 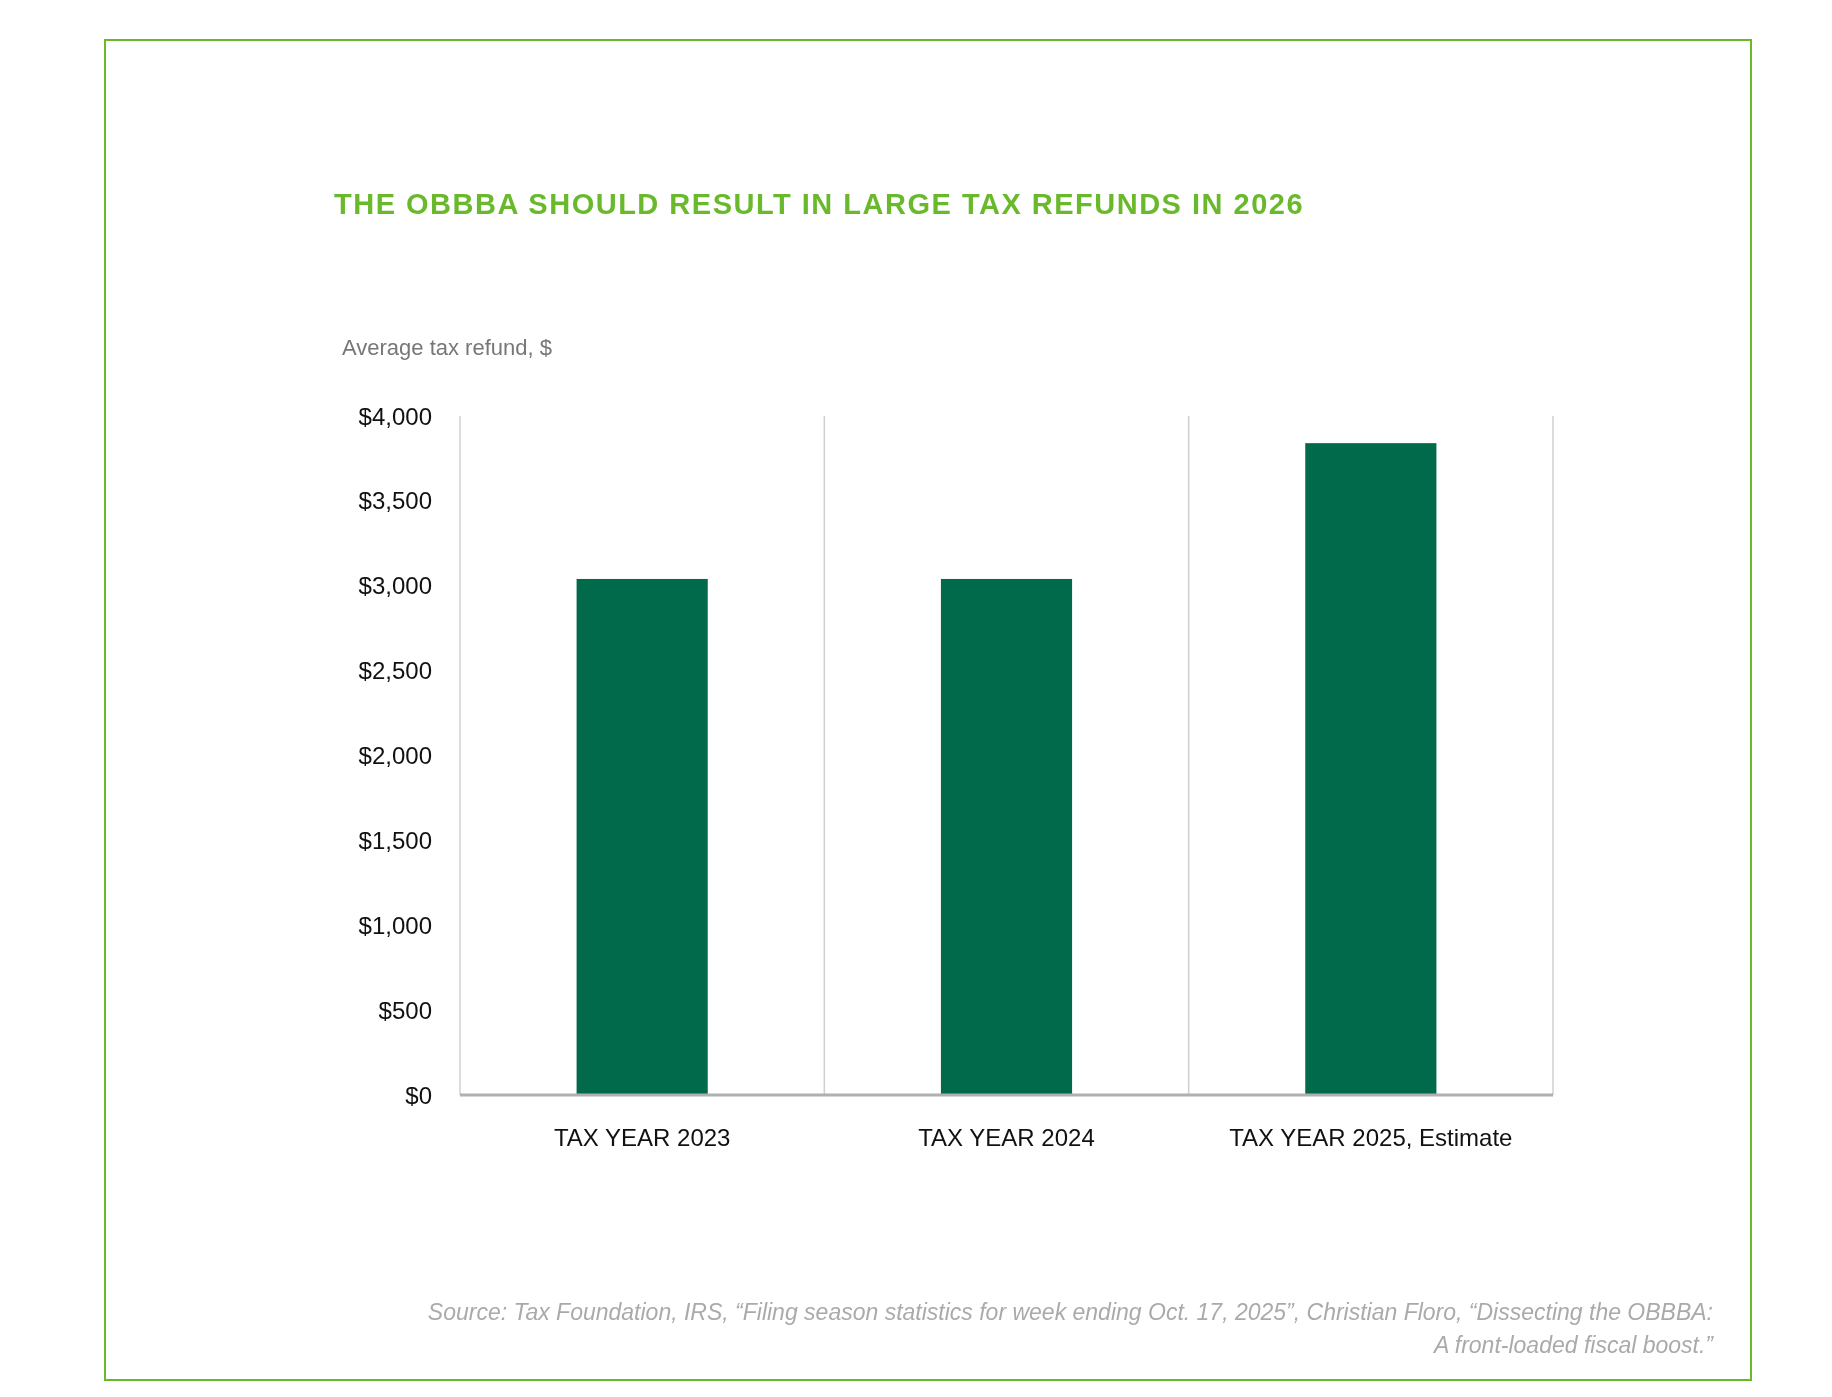 What do you see at coordinates (1371, 1137) in the screenshot?
I see `x-tick-label: TAX YEAR 2025, Estimate` at bounding box center [1371, 1137].